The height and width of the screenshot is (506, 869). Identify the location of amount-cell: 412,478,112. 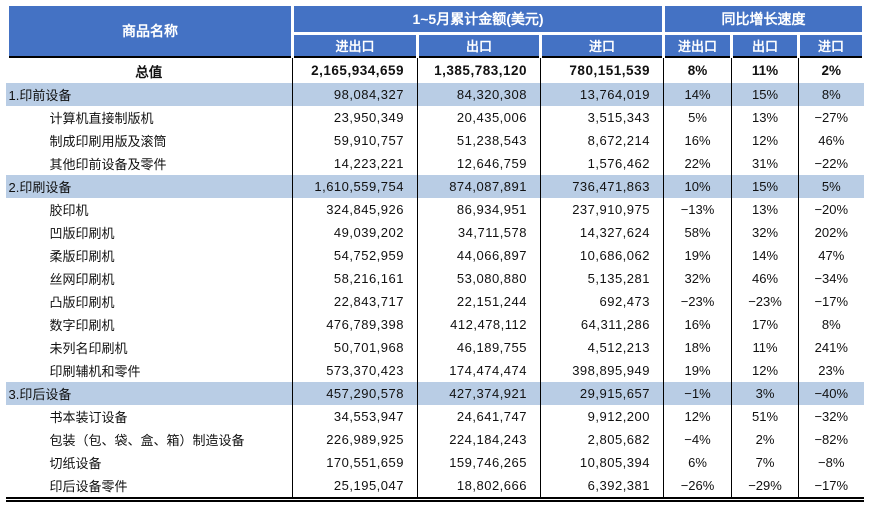
(479, 324).